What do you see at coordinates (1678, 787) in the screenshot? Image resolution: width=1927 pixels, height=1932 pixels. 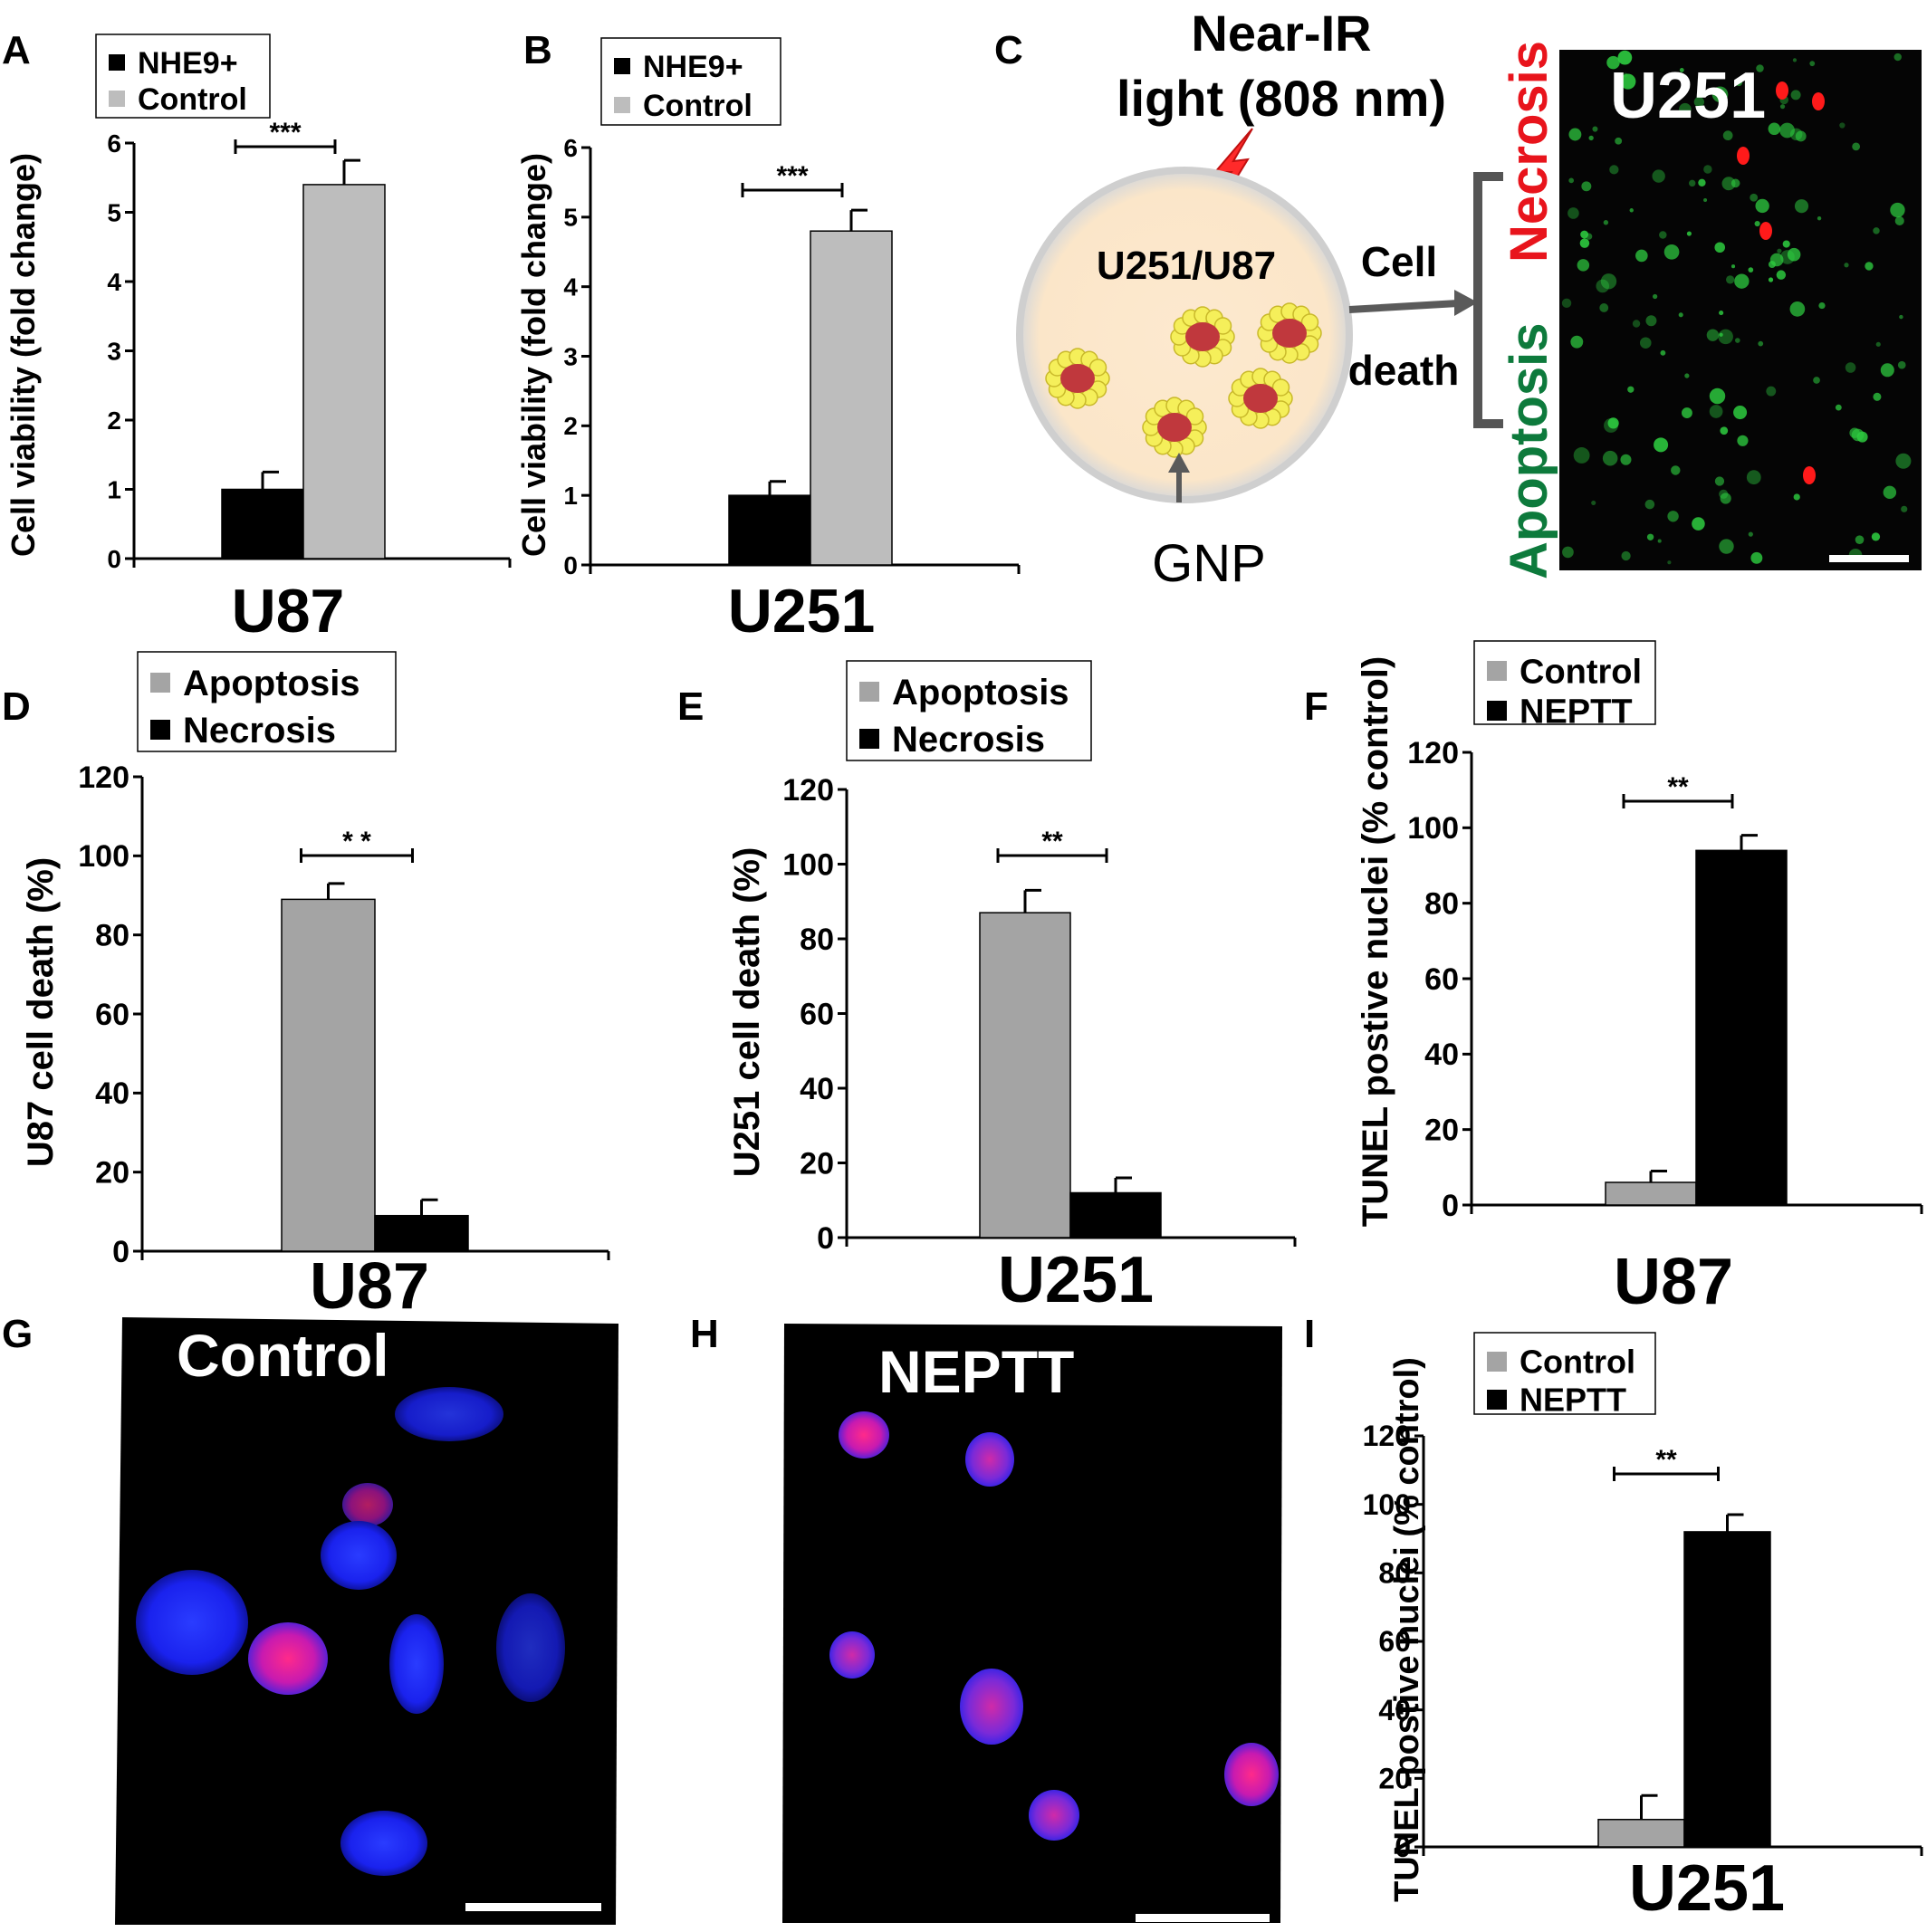 I see `significance-label: **` at bounding box center [1678, 787].